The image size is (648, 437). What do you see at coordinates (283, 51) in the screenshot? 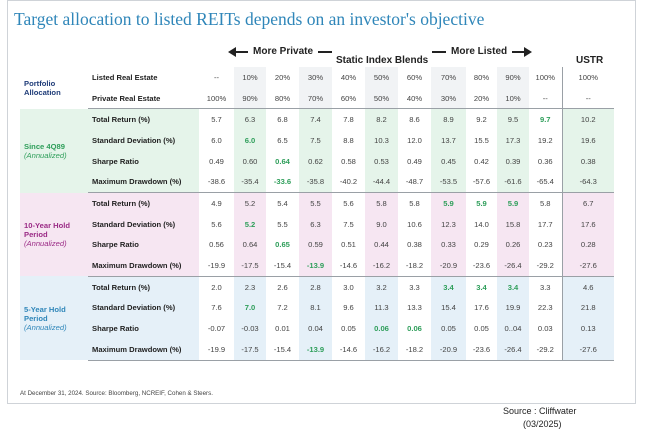
I see `more-private-label: More Private` at bounding box center [283, 51].